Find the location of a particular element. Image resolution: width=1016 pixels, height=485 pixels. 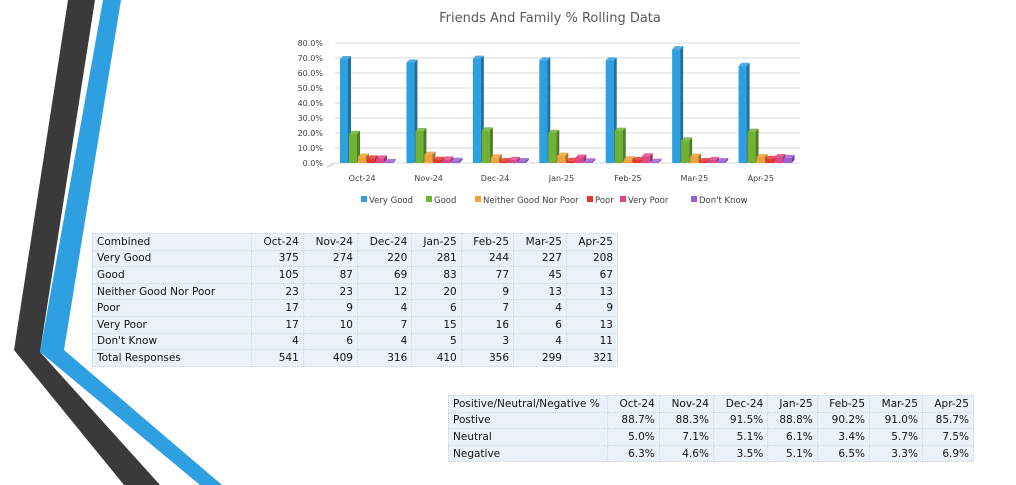

table-row: Total Responses 541 409 316 410 356 299 321 is located at coordinates (355, 358).